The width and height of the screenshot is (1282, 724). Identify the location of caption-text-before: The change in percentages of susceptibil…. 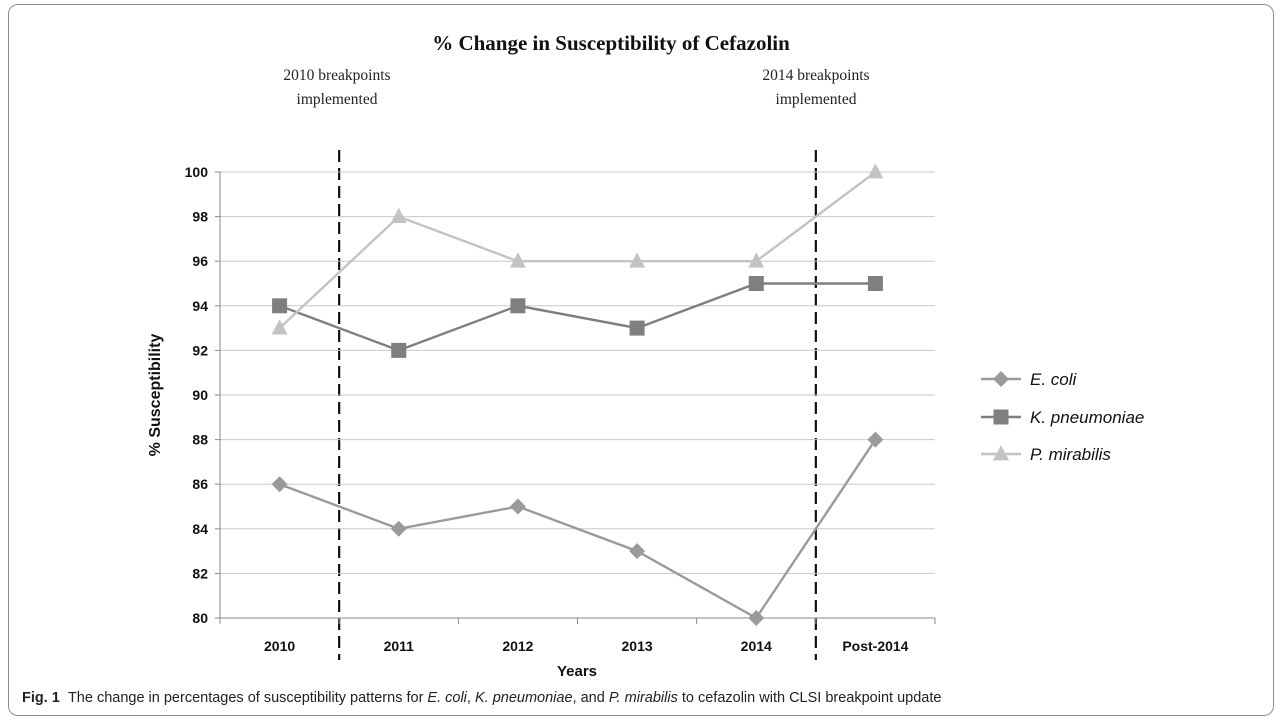
(247, 698).